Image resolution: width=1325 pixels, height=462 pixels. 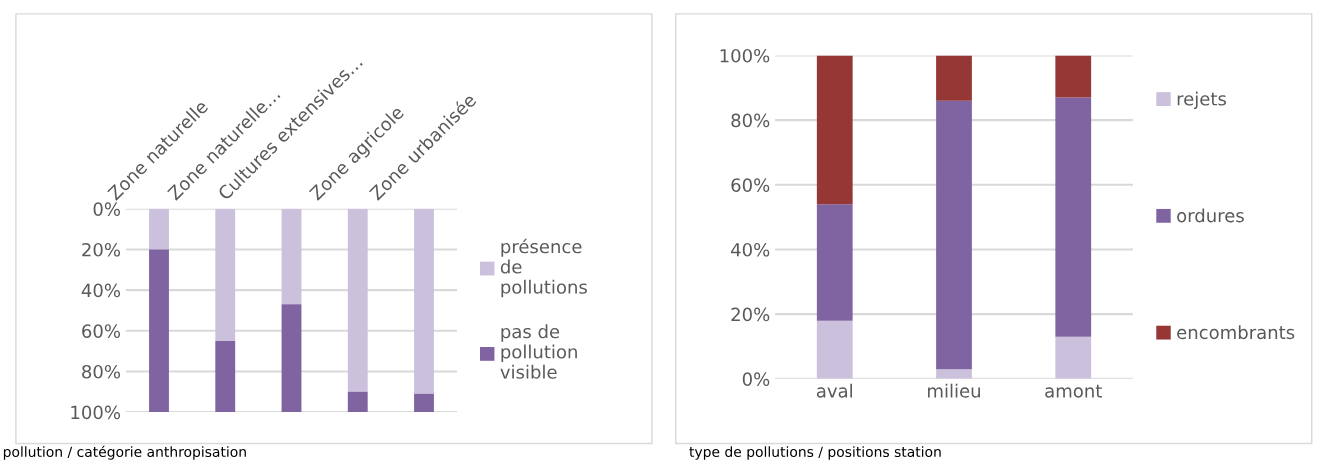 I want to click on text: pollution / catégorie anthropisation, so click(x=124, y=452).